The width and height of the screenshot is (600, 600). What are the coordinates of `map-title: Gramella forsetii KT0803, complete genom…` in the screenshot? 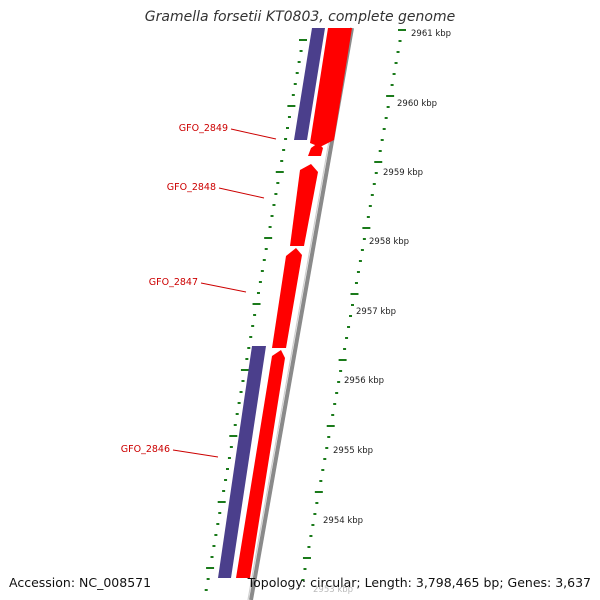 It's located at (300, 17).